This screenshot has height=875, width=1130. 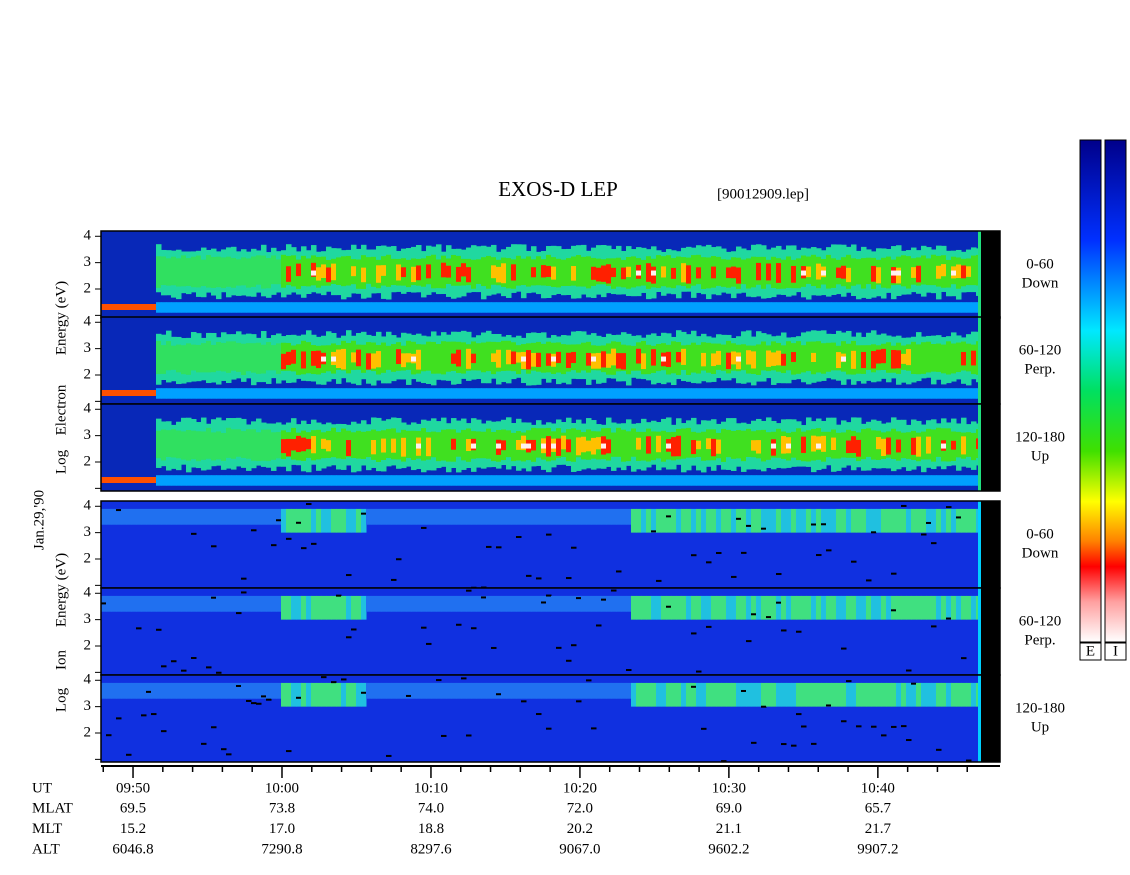 What do you see at coordinates (281, 849) in the screenshot?
I see `ephemeris-value: 7290.8` at bounding box center [281, 849].